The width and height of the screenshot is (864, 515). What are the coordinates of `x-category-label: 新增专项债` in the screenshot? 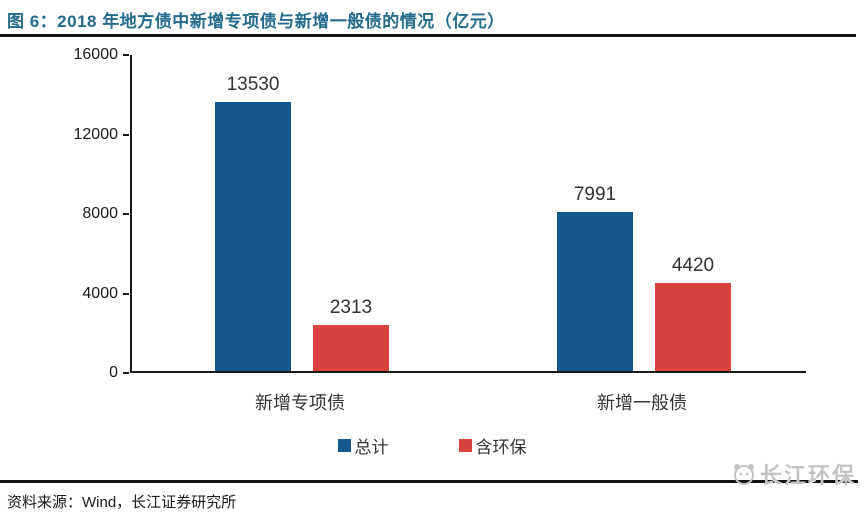 It's located at (300, 403).